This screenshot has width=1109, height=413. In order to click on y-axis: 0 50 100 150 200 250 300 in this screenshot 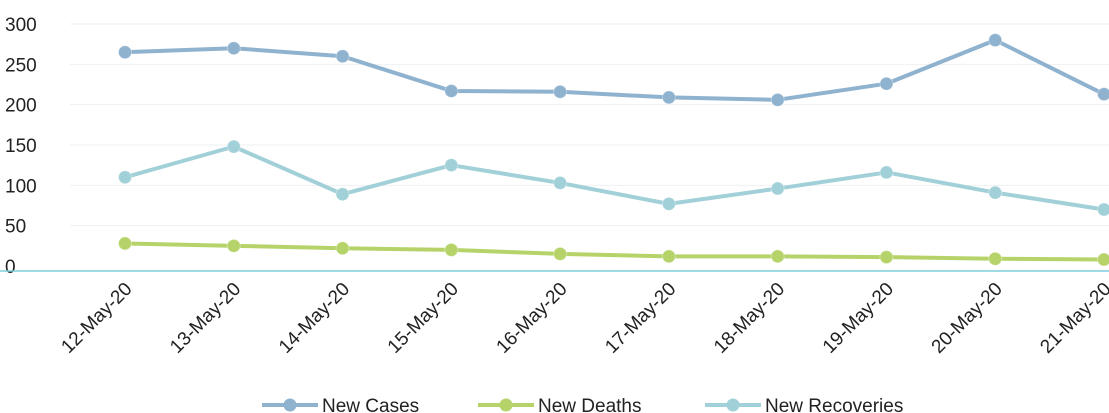, I will do `click(21, 146)`.